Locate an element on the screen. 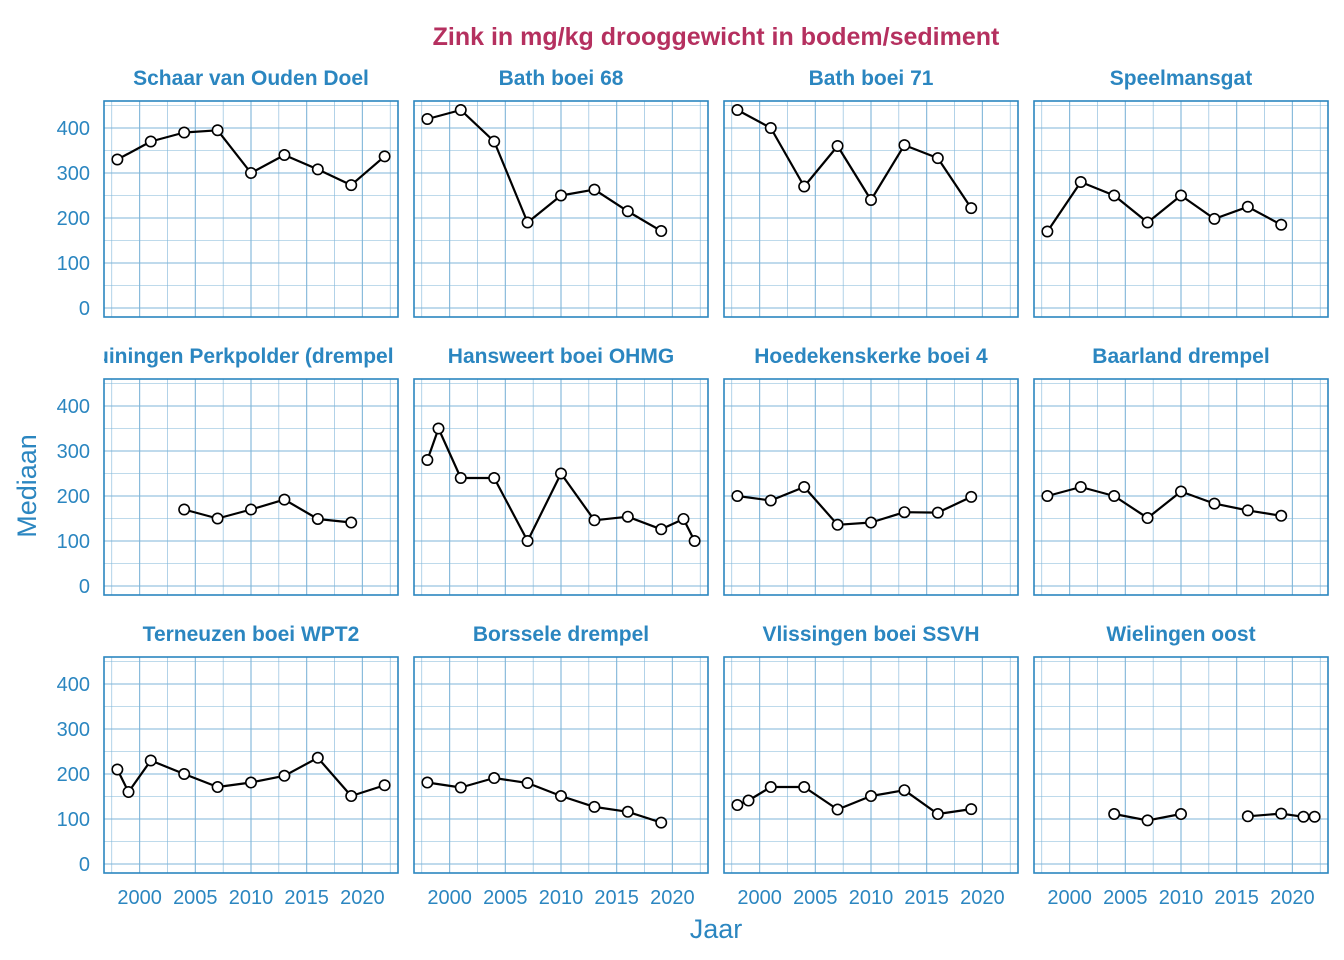 The height and width of the screenshot is (960, 1344). y-axis-title: Mediaan is located at coordinates (27, 486).